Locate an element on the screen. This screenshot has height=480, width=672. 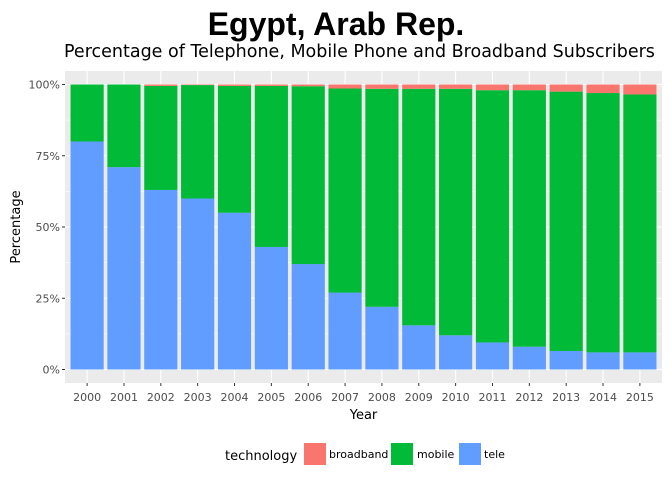
bar-mobile-2000 is located at coordinates (87, 113).